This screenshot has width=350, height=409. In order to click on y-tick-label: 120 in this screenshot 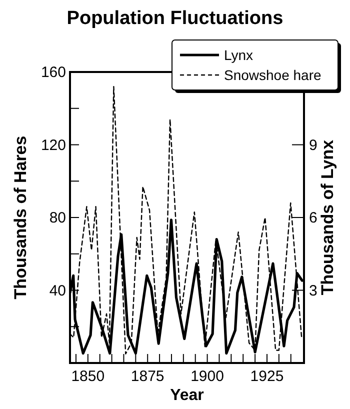, I will do `click(53, 145)`.